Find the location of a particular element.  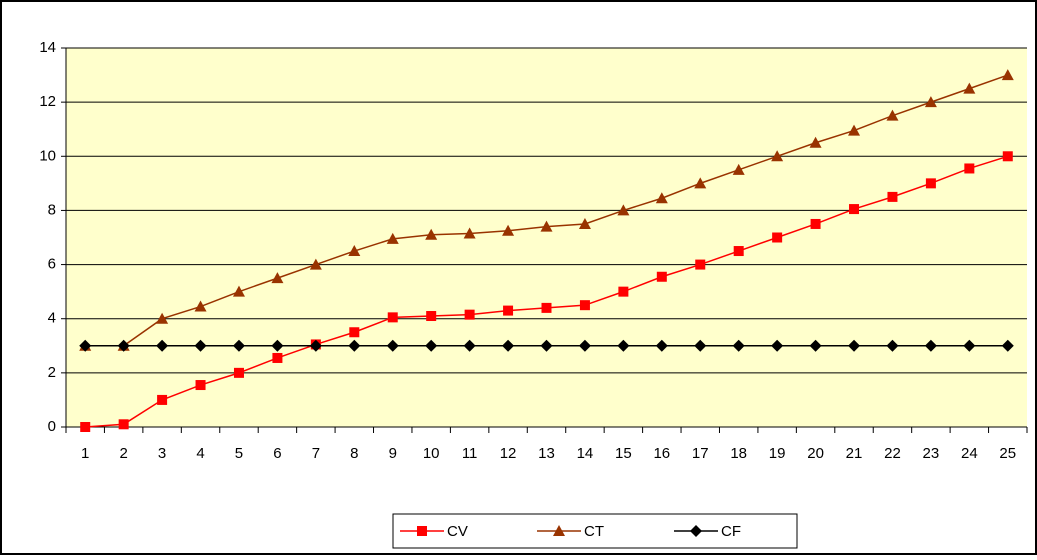

x-tick-label: 12 is located at coordinates (508, 453).